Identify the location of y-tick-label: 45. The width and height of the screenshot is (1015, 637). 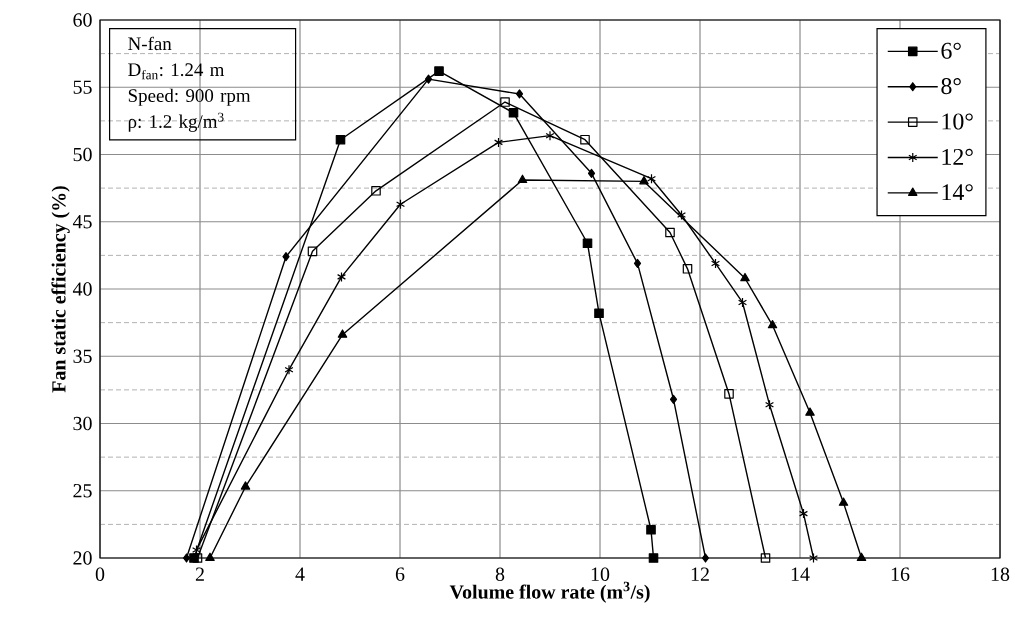
(82, 222).